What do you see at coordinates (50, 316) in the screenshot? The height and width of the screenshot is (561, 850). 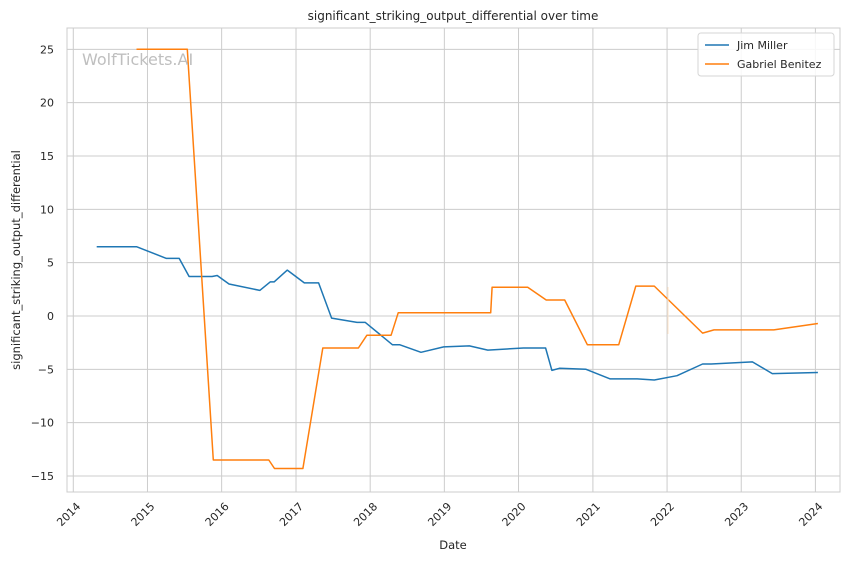 I see `y-tick-label-0: 0` at bounding box center [50, 316].